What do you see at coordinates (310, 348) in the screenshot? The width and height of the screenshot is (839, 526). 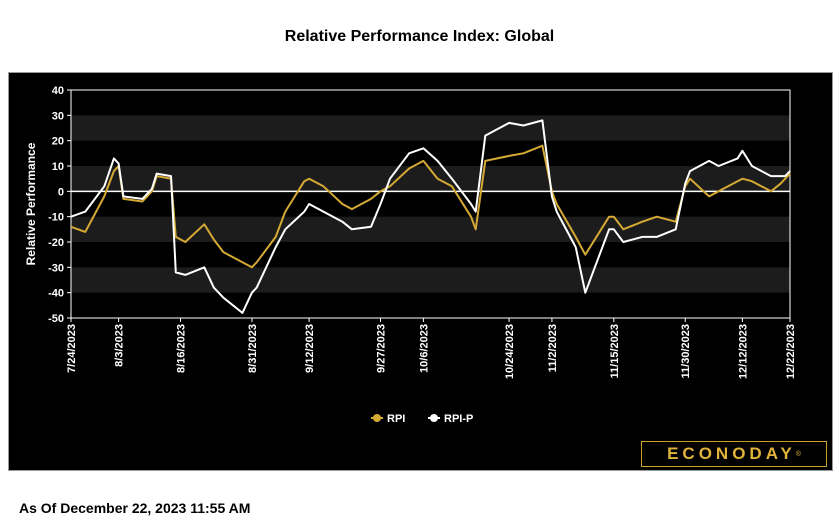 I see `x-tick-label: 9/12/2023` at bounding box center [310, 348].